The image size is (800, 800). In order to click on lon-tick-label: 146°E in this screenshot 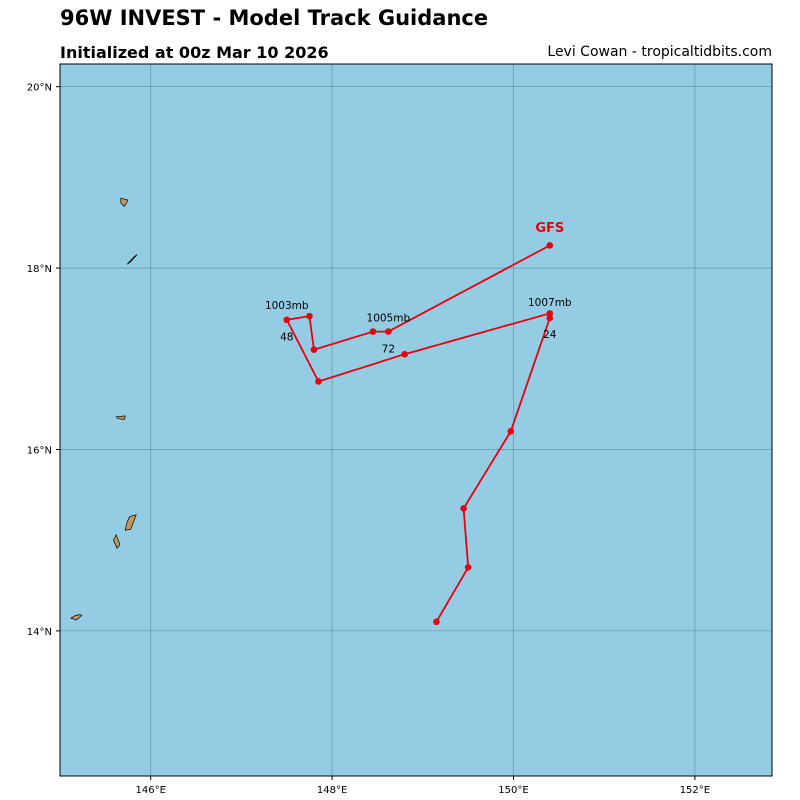, I will do `click(150, 790)`.